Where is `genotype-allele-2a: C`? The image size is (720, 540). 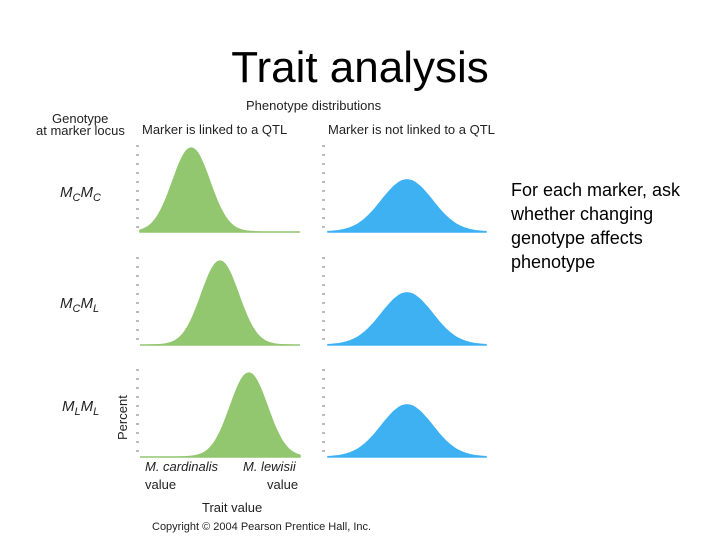
genotype-allele-2a: C is located at coordinates (77, 309).